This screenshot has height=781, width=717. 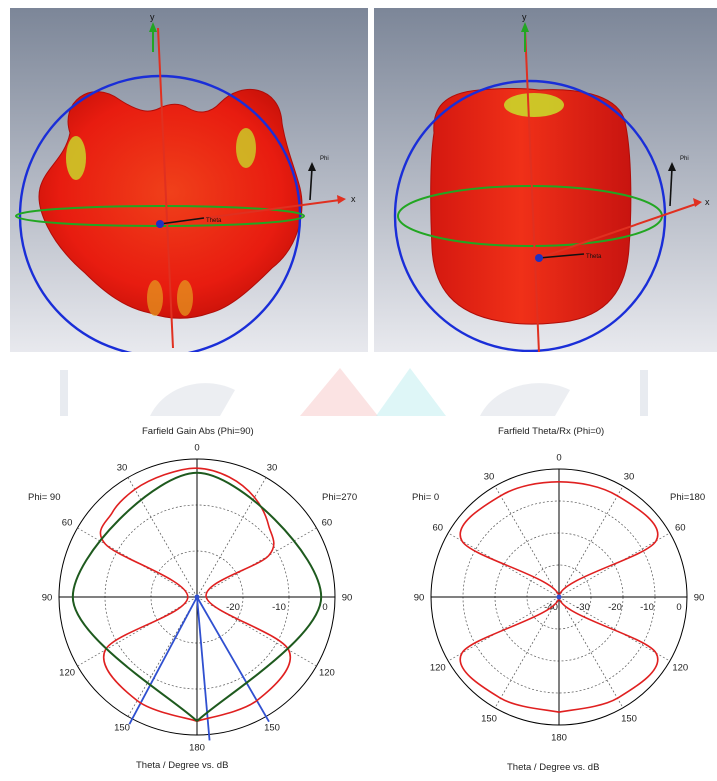 What do you see at coordinates (532, 189) in the screenshot?
I see `z-axis-line-right` at bounding box center [532, 189].